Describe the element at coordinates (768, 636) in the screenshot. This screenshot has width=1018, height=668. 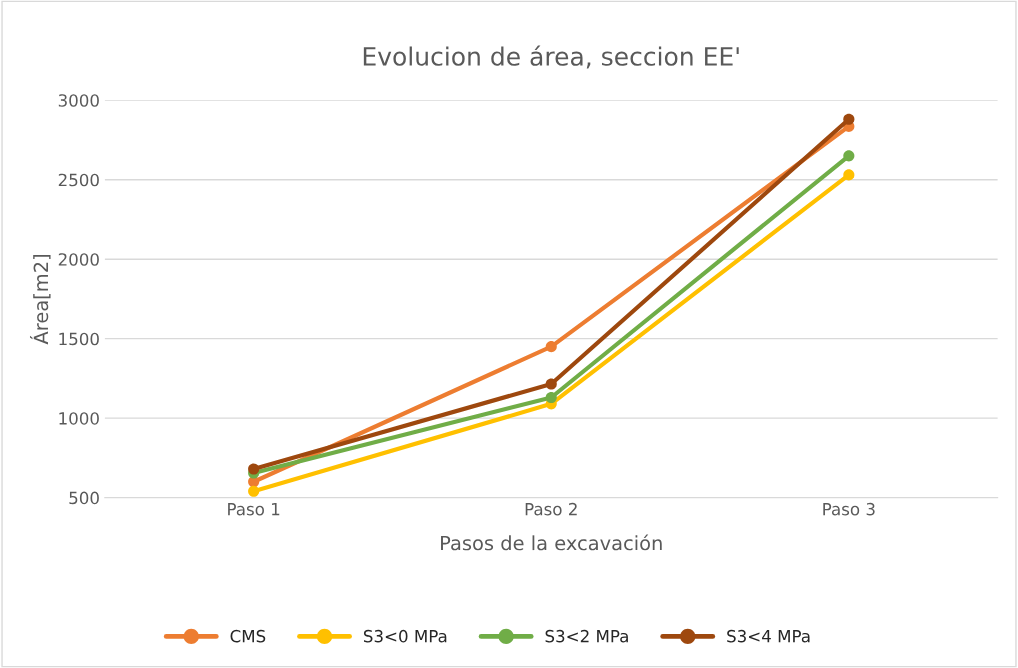
I see `legend-label: S3<4 MPa` at that location.